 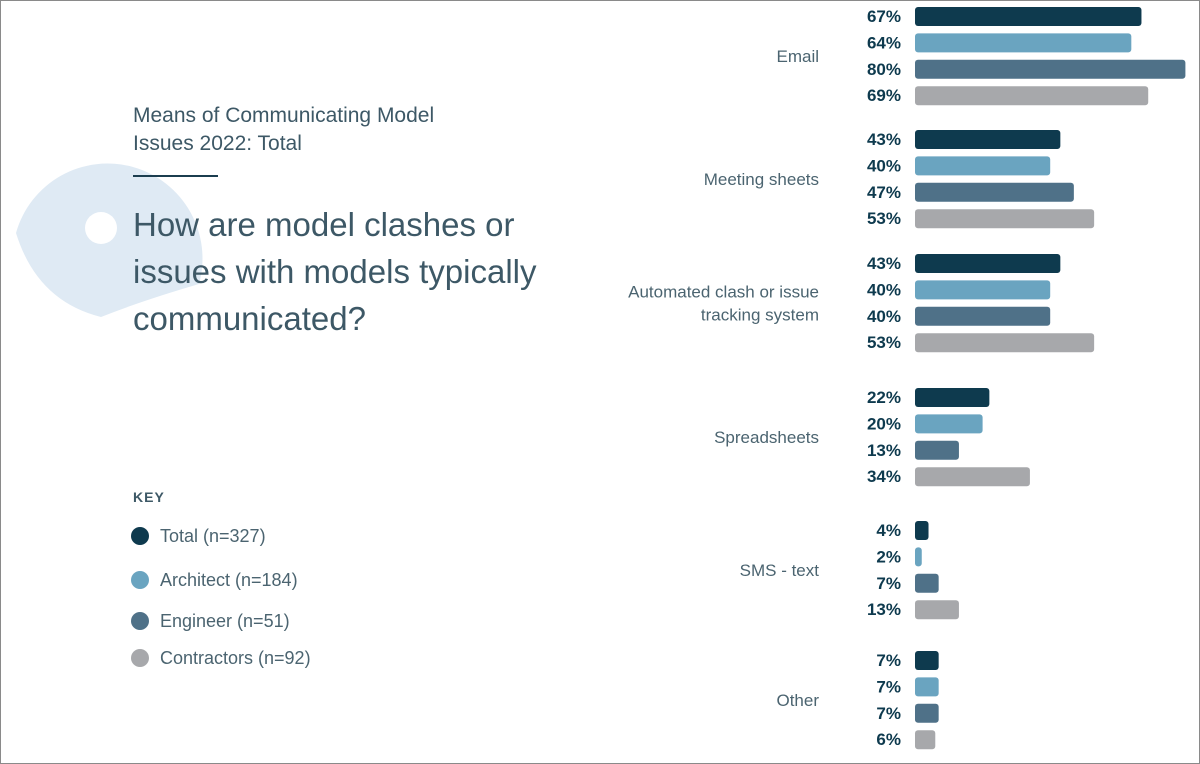 I want to click on data-label-sms-text-4: 13%, so click(x=884, y=609).